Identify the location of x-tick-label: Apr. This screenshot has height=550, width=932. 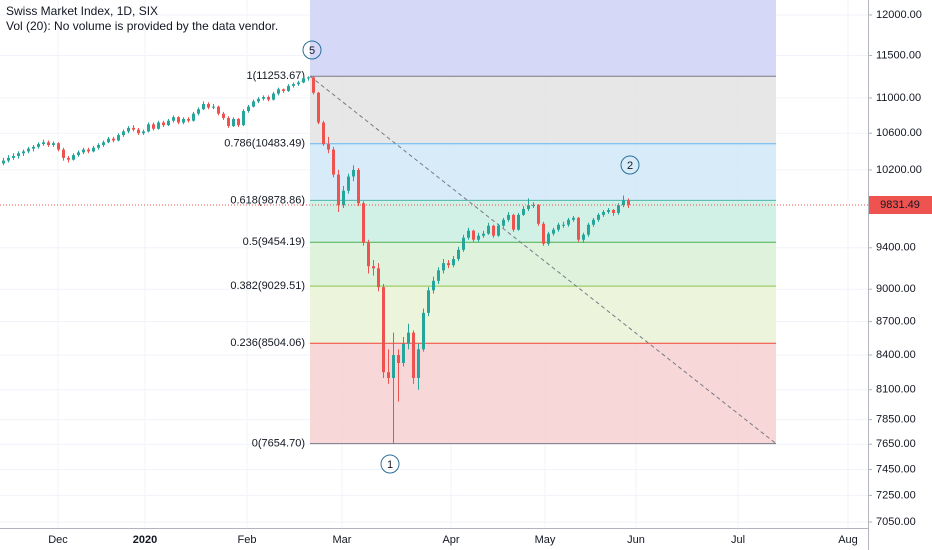
(450, 540).